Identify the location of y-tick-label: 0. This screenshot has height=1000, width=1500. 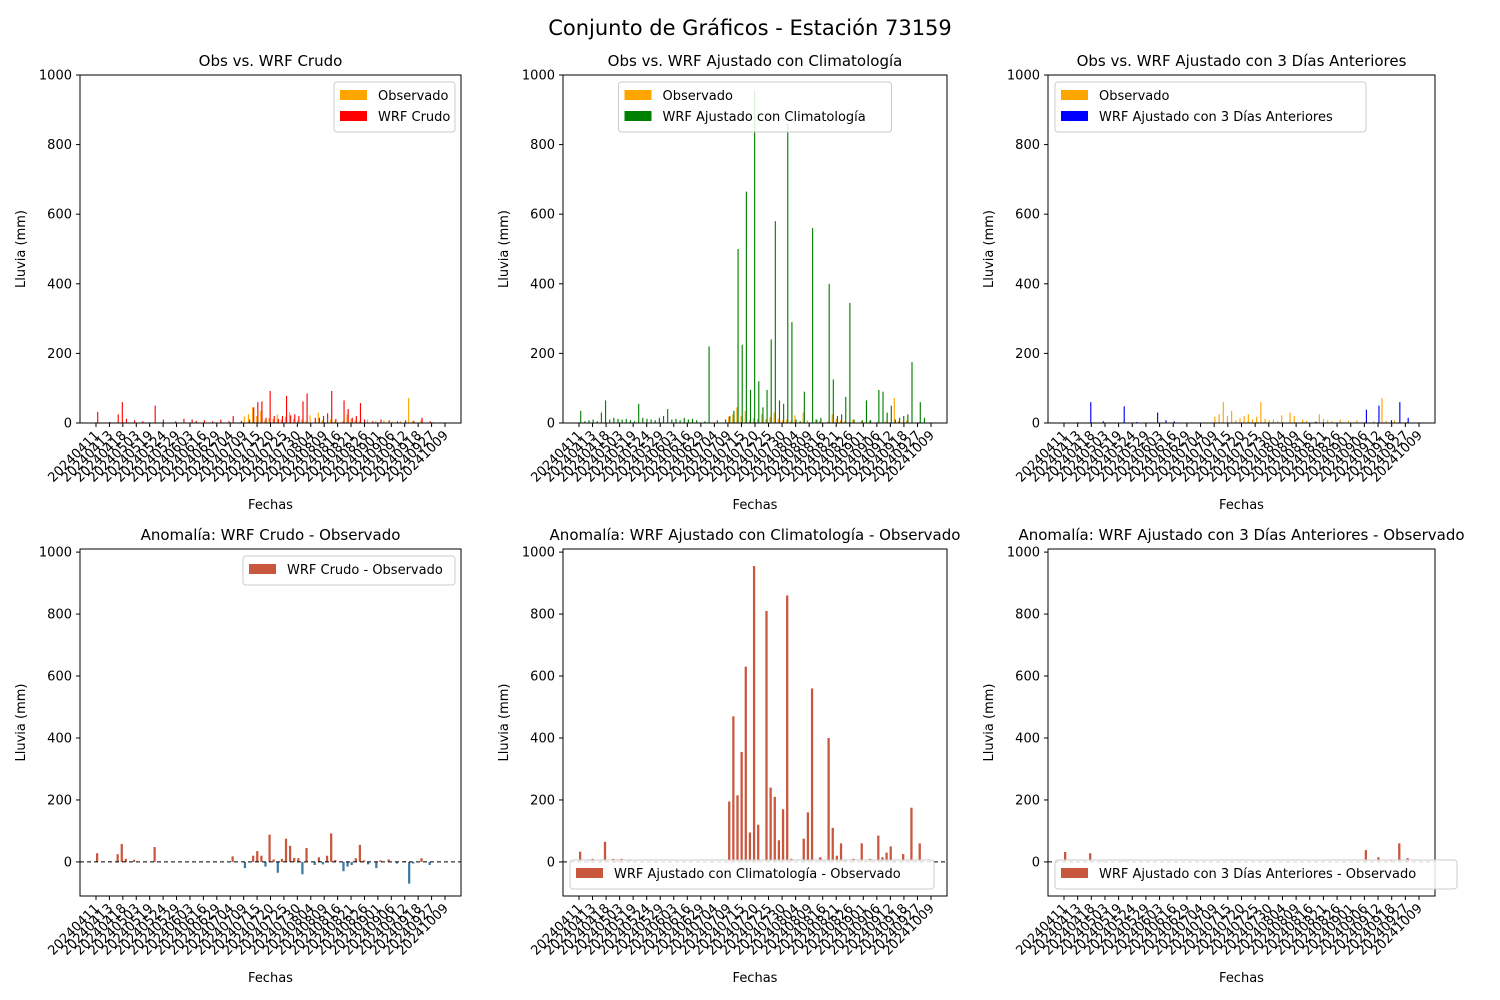
(551, 862).